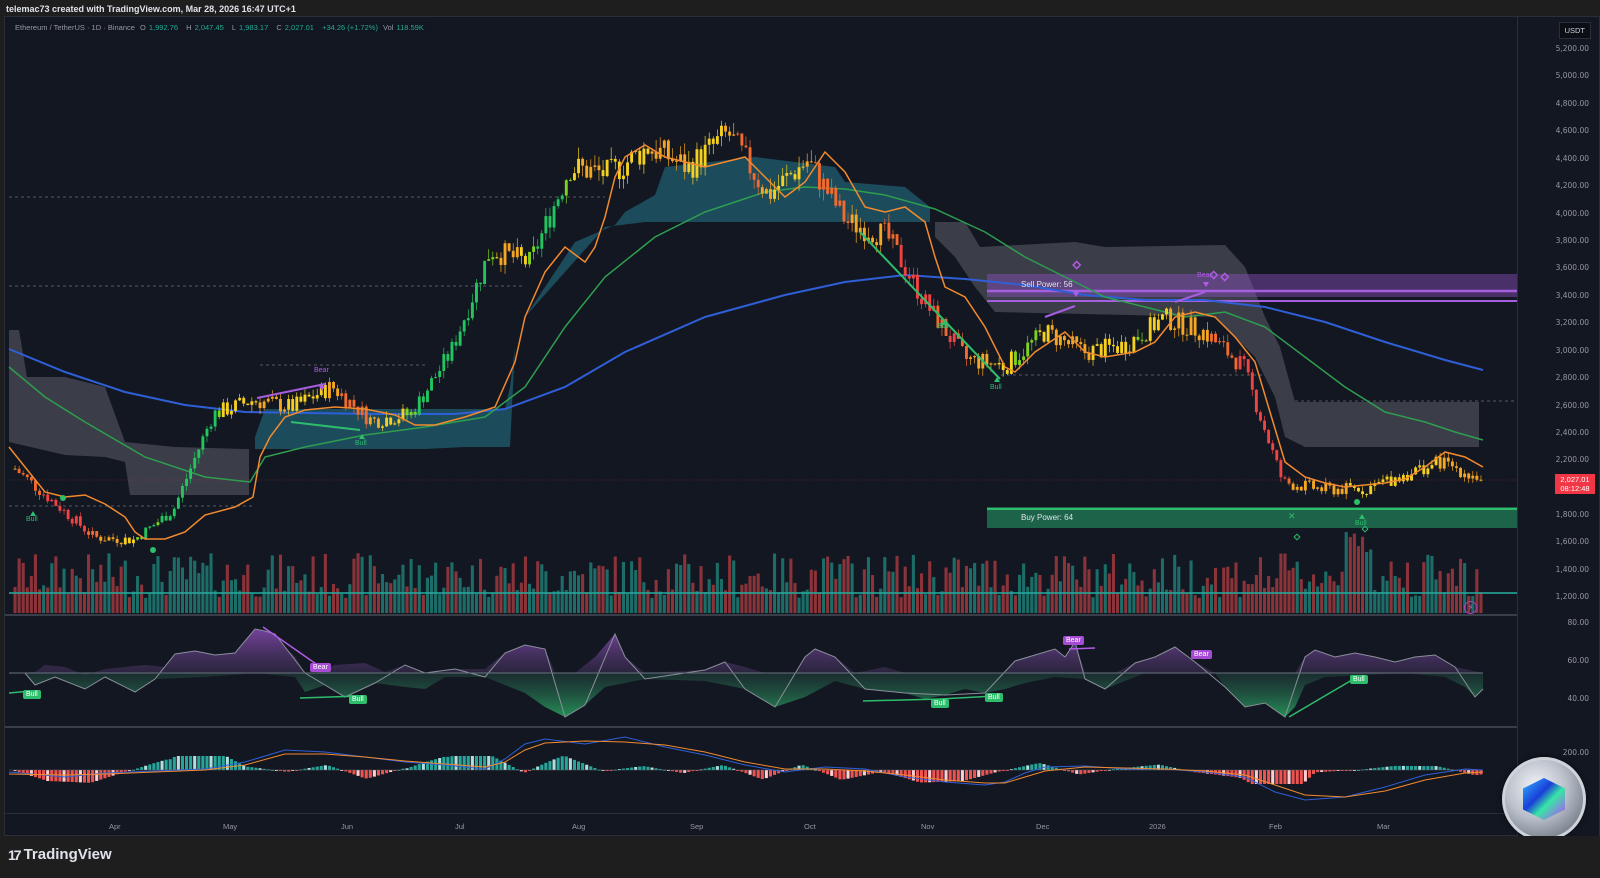  I want to click on time-axis: Apr May Jun Jul Aug Sep Oct Nov Dec 2026 Feb Mar, so click(762, 824).